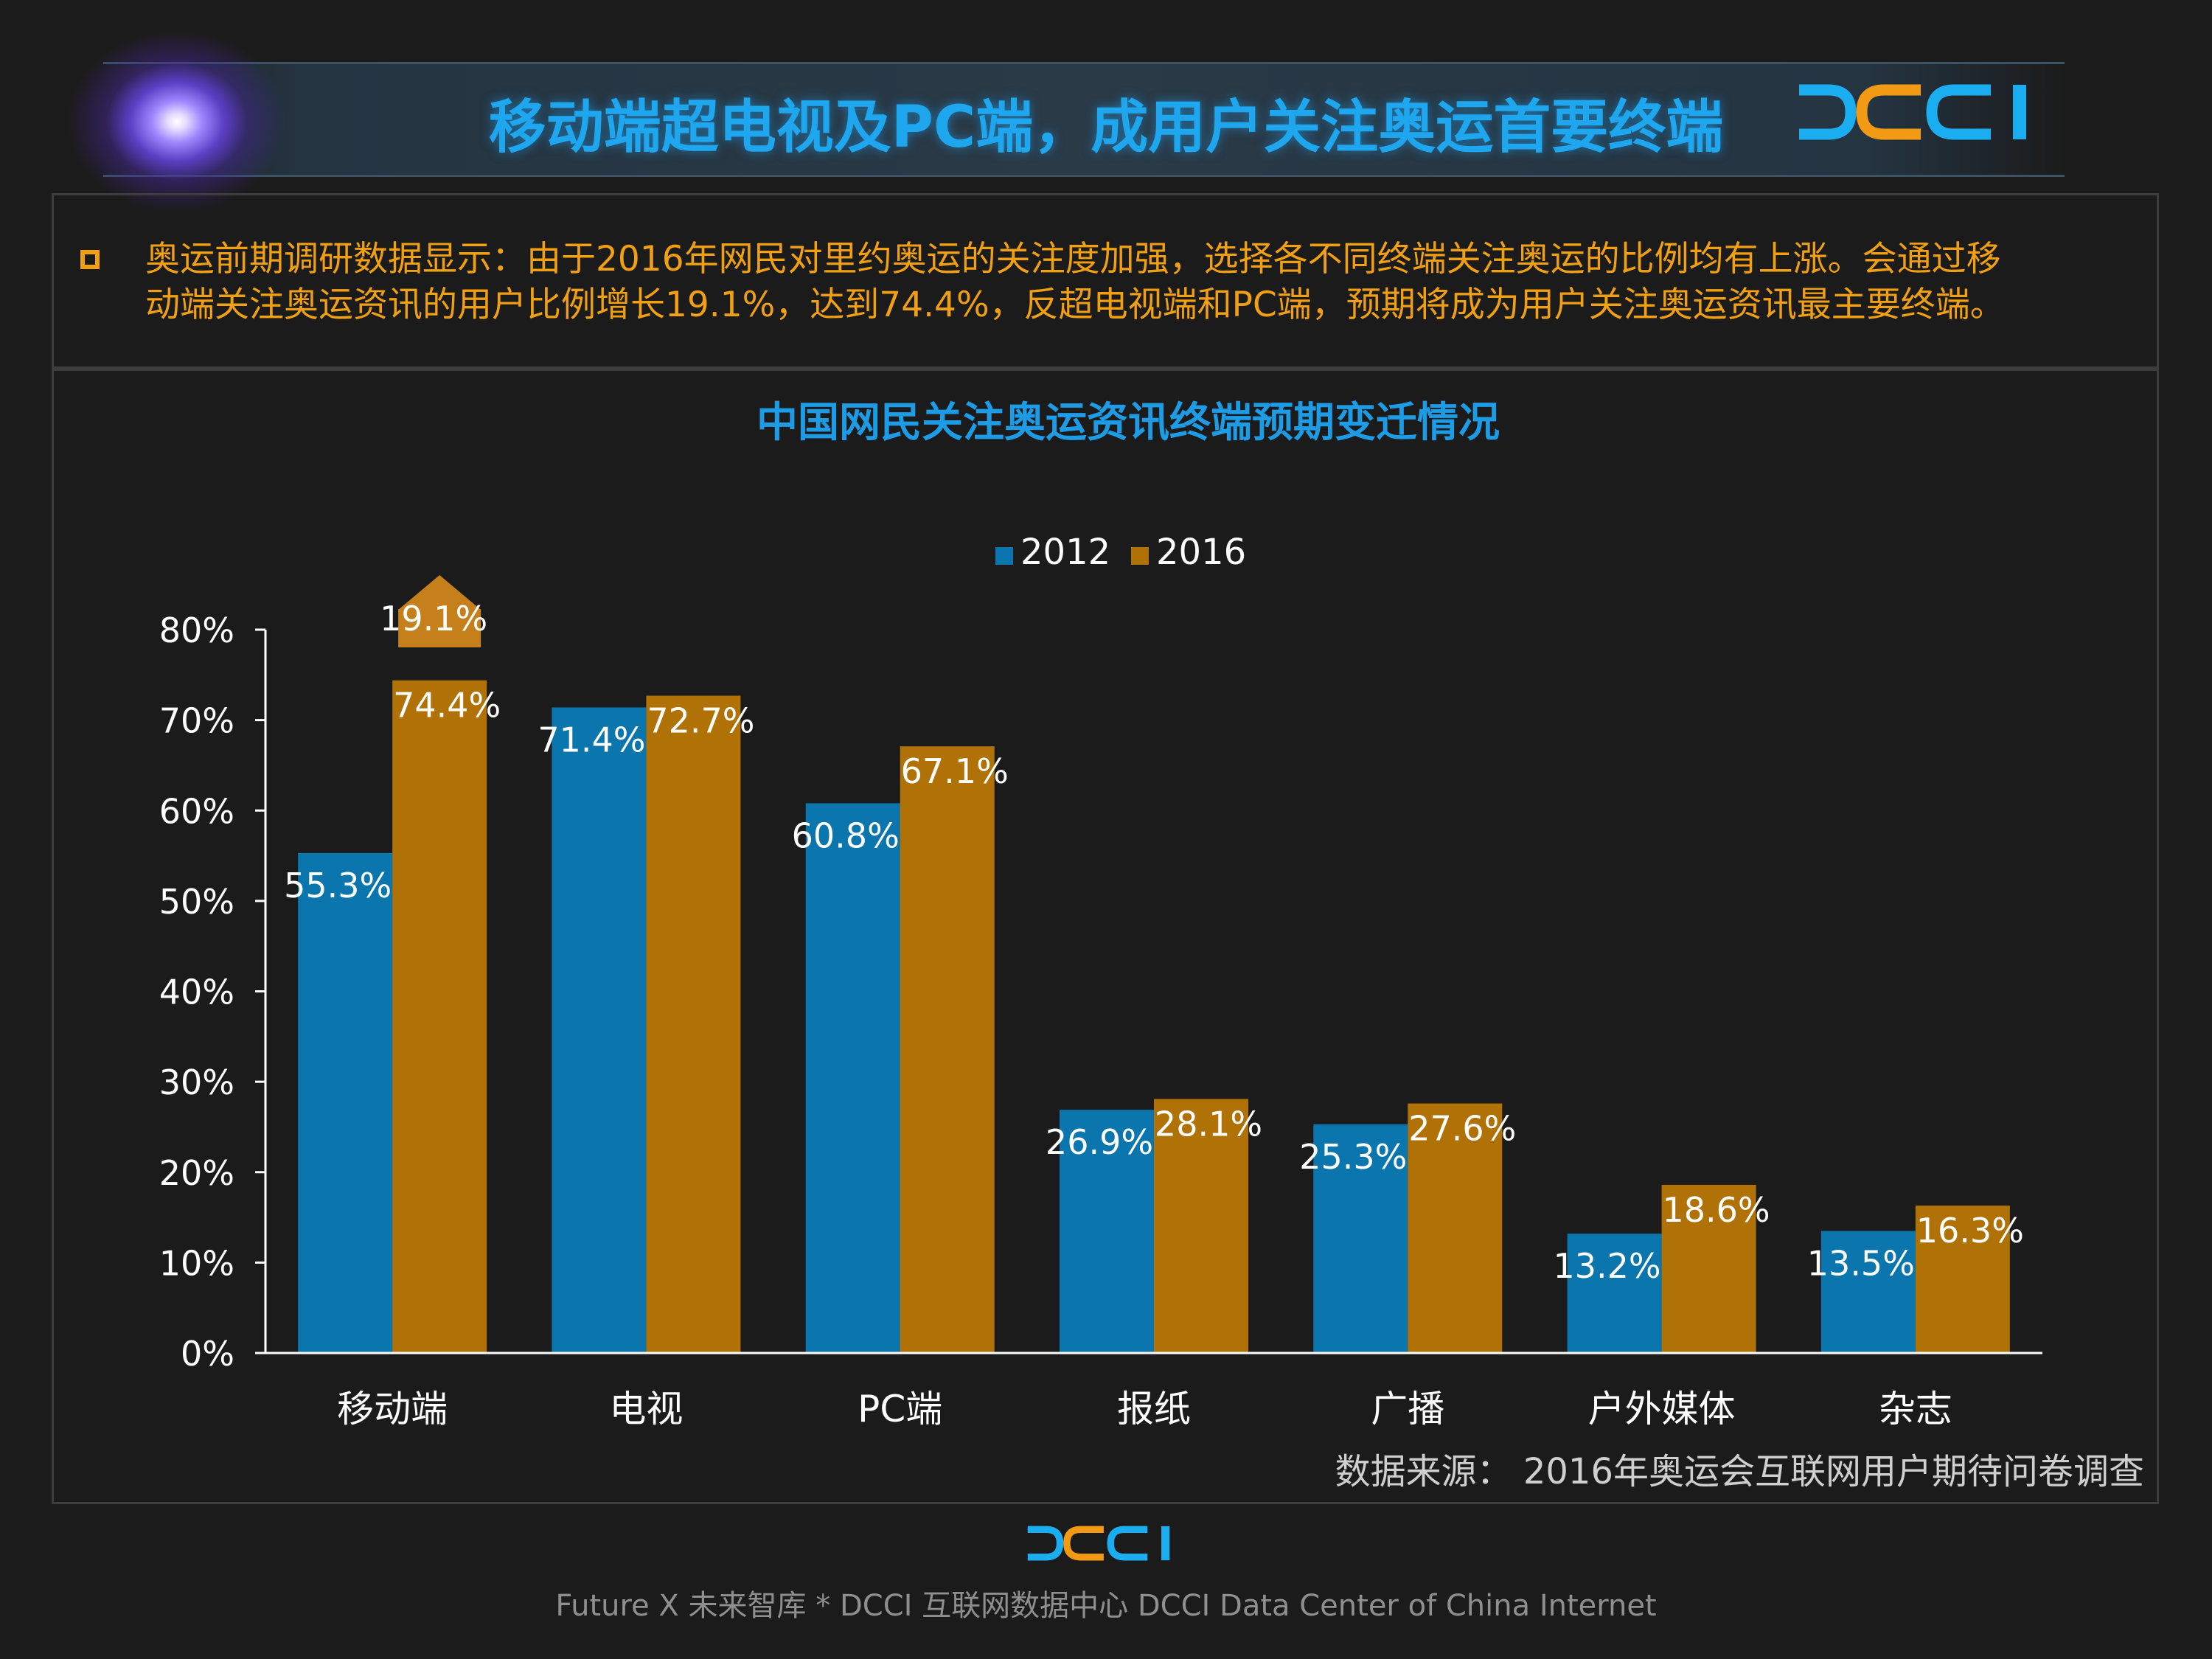  What do you see at coordinates (1462, 1129) in the screenshot?
I see `data-label-2016: 27.6%` at bounding box center [1462, 1129].